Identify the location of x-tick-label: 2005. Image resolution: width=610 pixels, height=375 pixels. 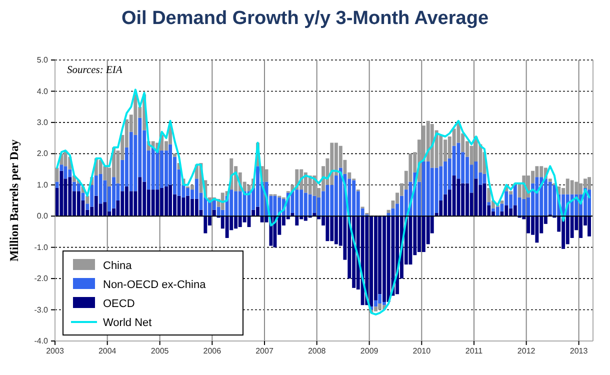
(160, 351).